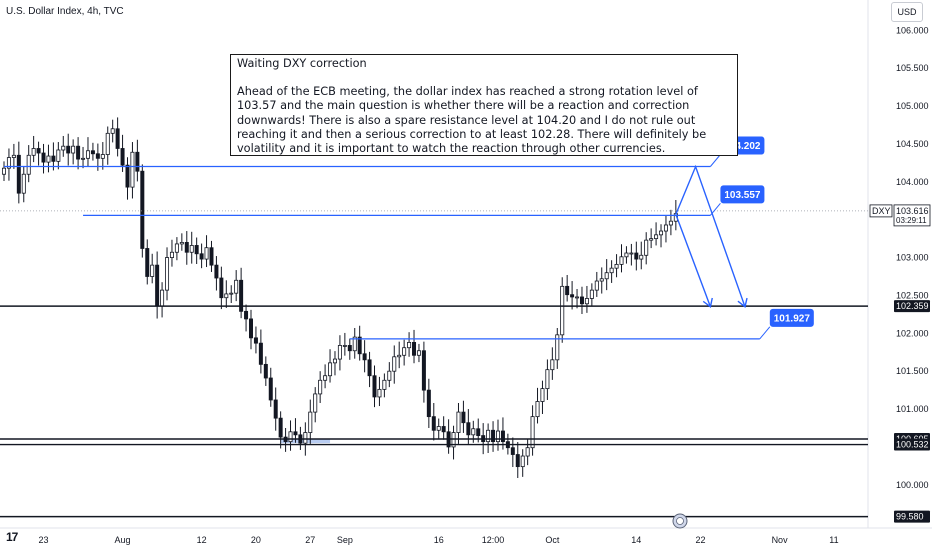  What do you see at coordinates (912, 306) in the screenshot?
I see `support-102.359-axis-label: 102.359` at bounding box center [912, 306].